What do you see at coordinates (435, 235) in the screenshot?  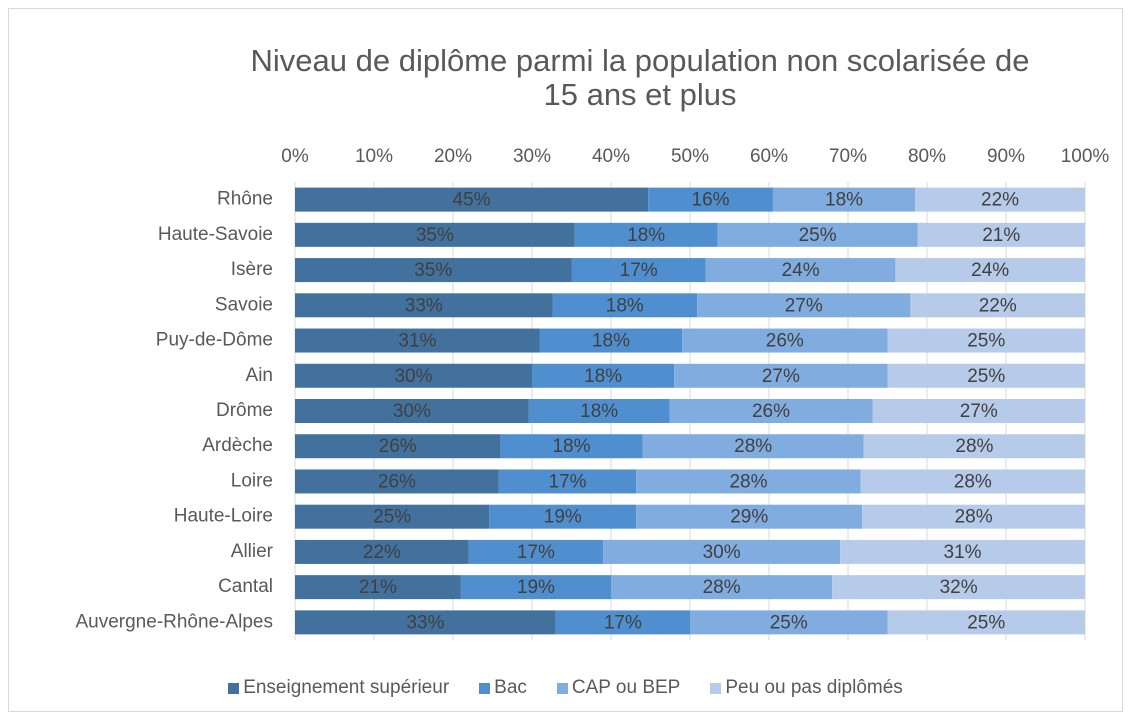 I see `value-label: 35%` at bounding box center [435, 235].